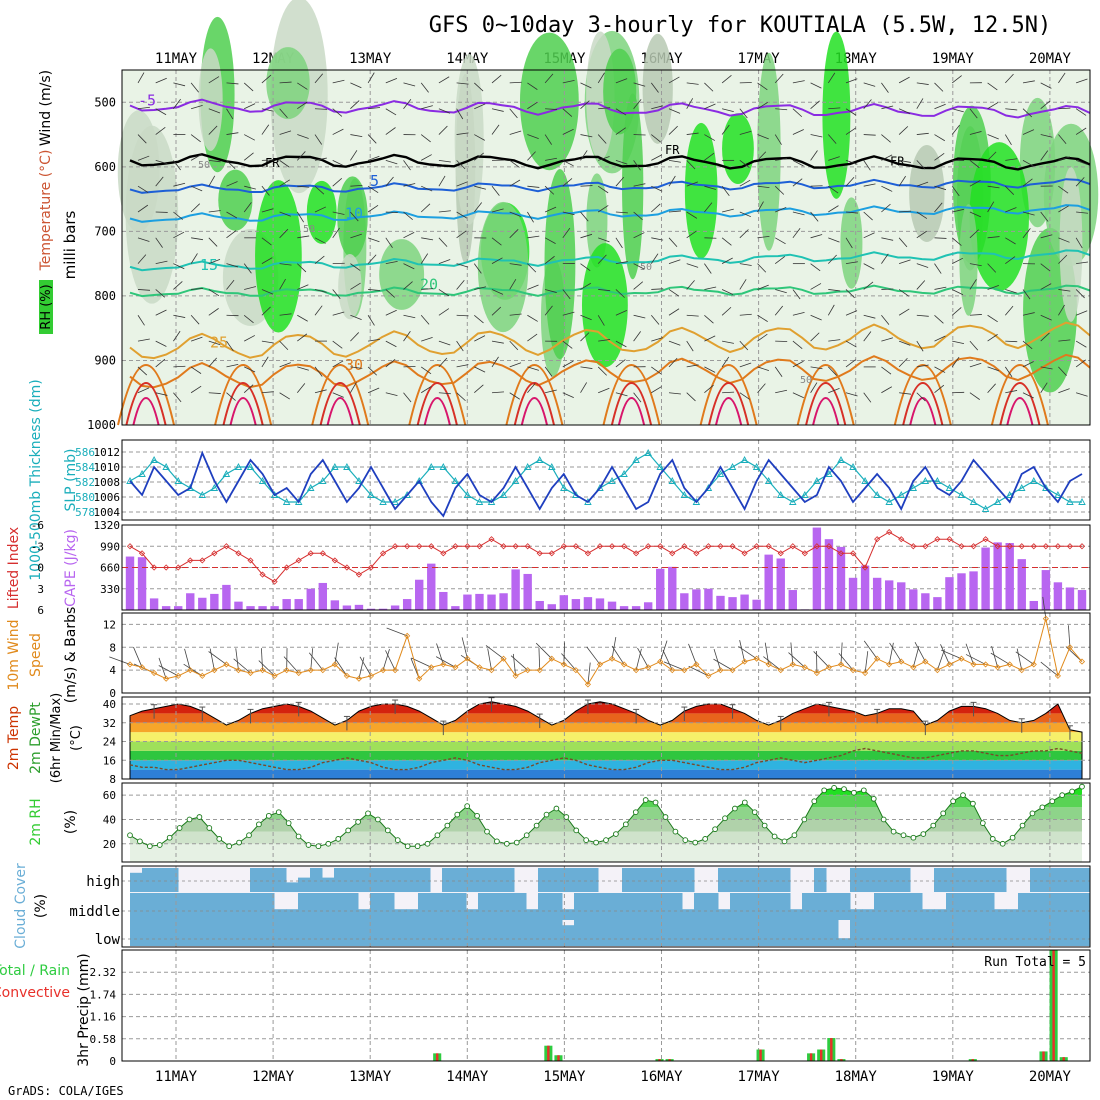 The image size is (1100, 1100). What do you see at coordinates (672, 150) in the screenshot?
I see `freezing-label: FR` at bounding box center [672, 150].